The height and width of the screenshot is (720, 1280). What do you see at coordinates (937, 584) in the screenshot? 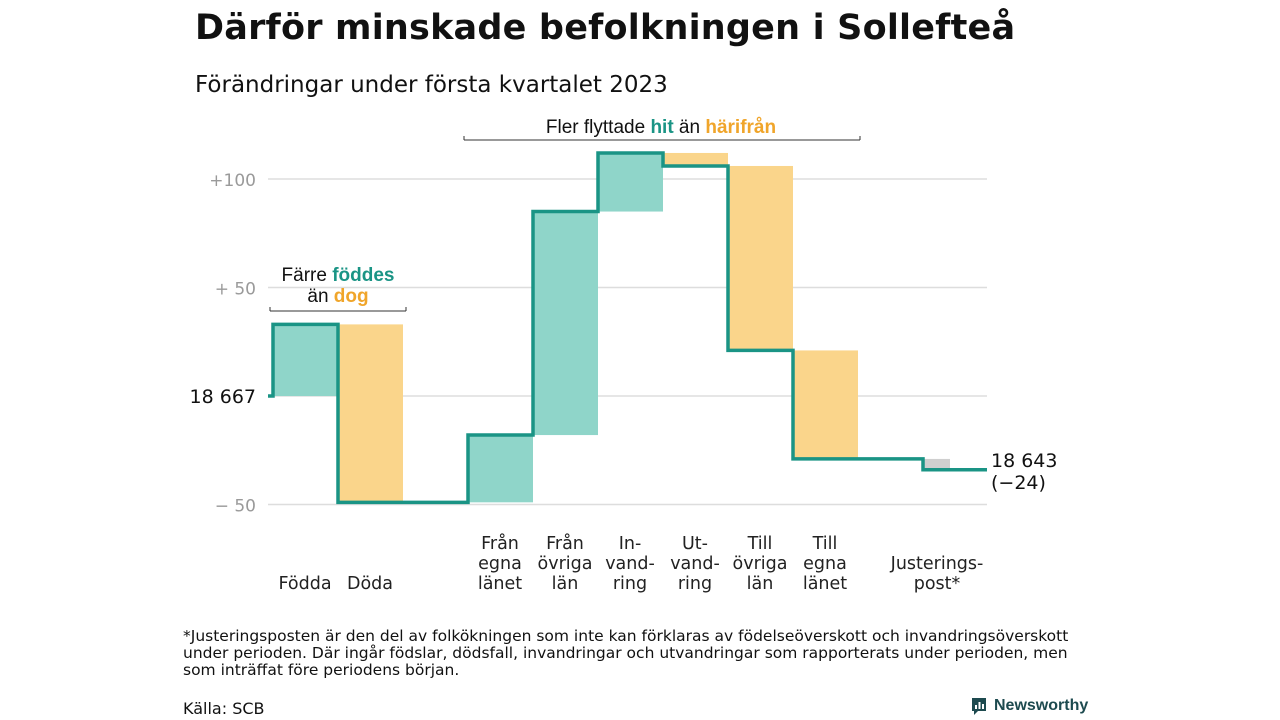
I see `category-label: post*` at bounding box center [937, 584].